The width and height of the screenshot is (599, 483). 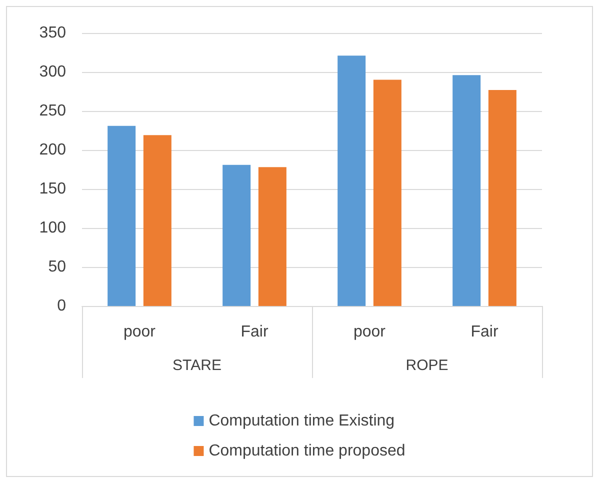 I want to click on y-tick-label: 200, so click(x=52, y=150).